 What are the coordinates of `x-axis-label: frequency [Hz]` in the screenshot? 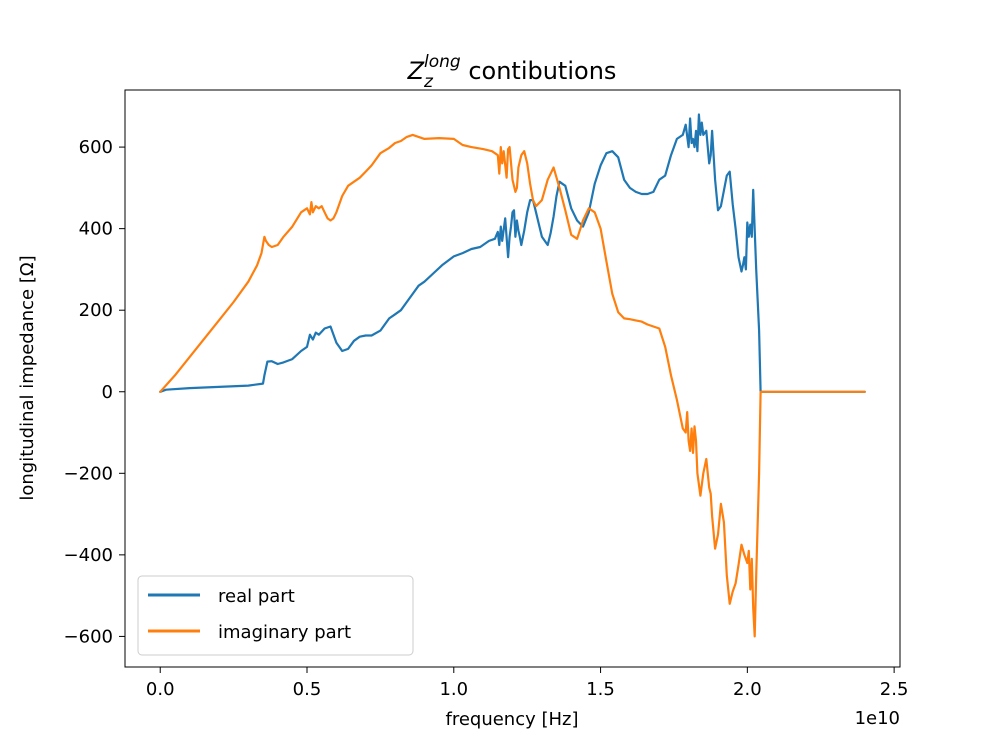 It's located at (511, 719).